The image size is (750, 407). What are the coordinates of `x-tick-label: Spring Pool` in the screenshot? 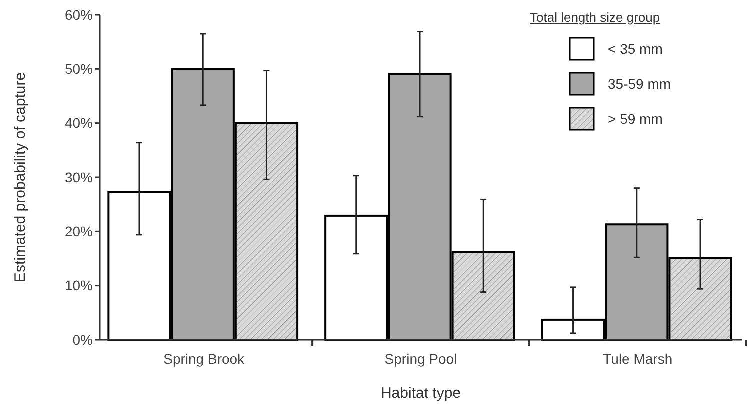 It's located at (421, 359).